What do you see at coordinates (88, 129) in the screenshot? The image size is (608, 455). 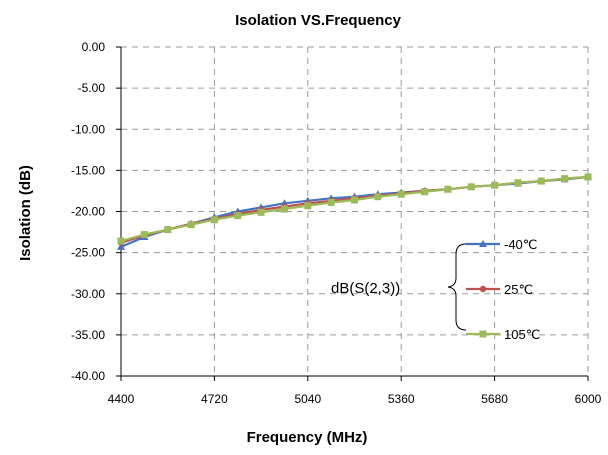 I see `y-tick-label: -10.00` at bounding box center [88, 129].